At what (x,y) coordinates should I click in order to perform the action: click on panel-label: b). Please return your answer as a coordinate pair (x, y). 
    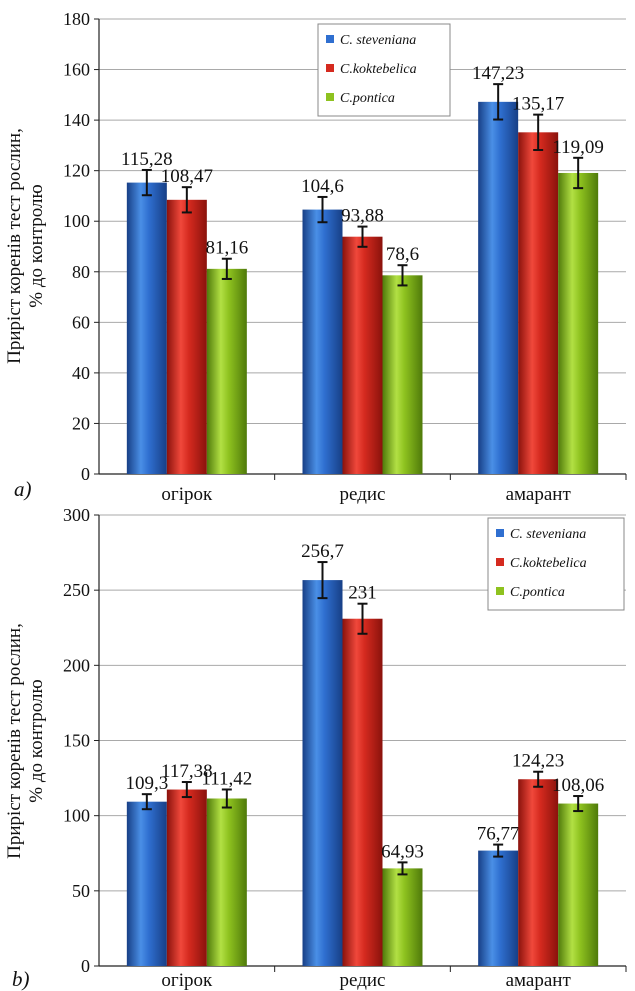
    Looking at the image, I should click on (21, 979).